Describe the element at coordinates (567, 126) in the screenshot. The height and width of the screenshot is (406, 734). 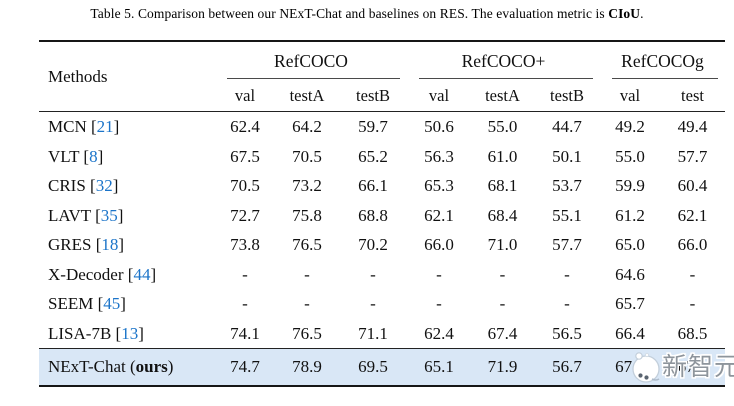
I see `value-cell: 44.7` at that location.